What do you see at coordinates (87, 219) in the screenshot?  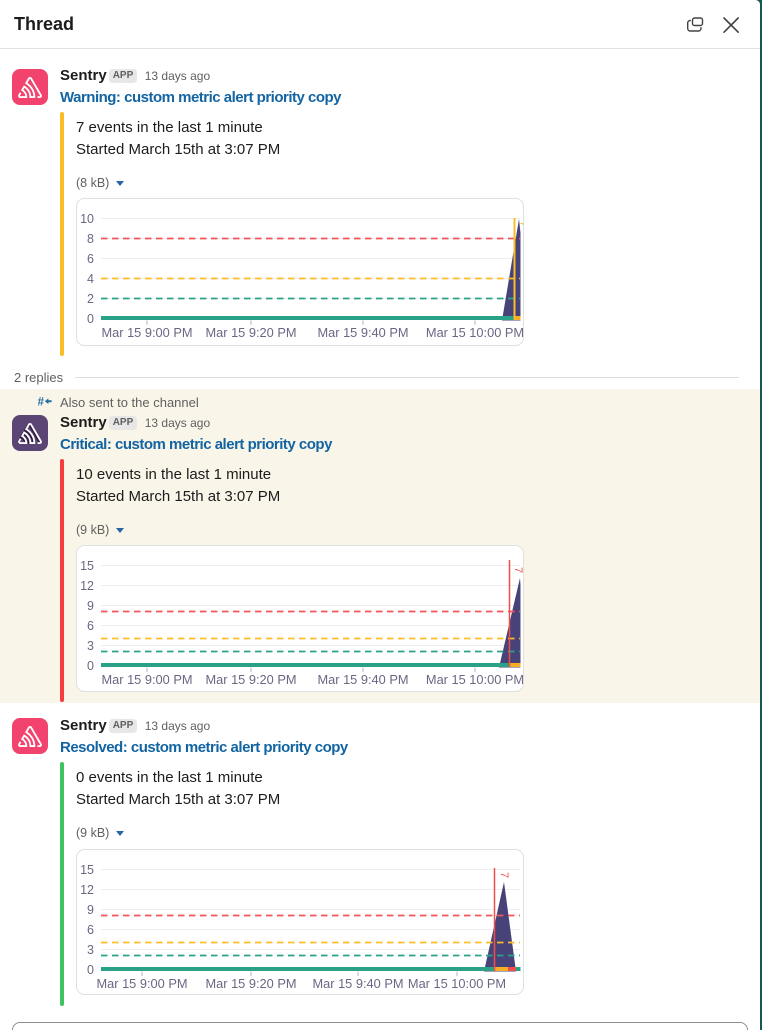 I see `svg-text: 10` at bounding box center [87, 219].